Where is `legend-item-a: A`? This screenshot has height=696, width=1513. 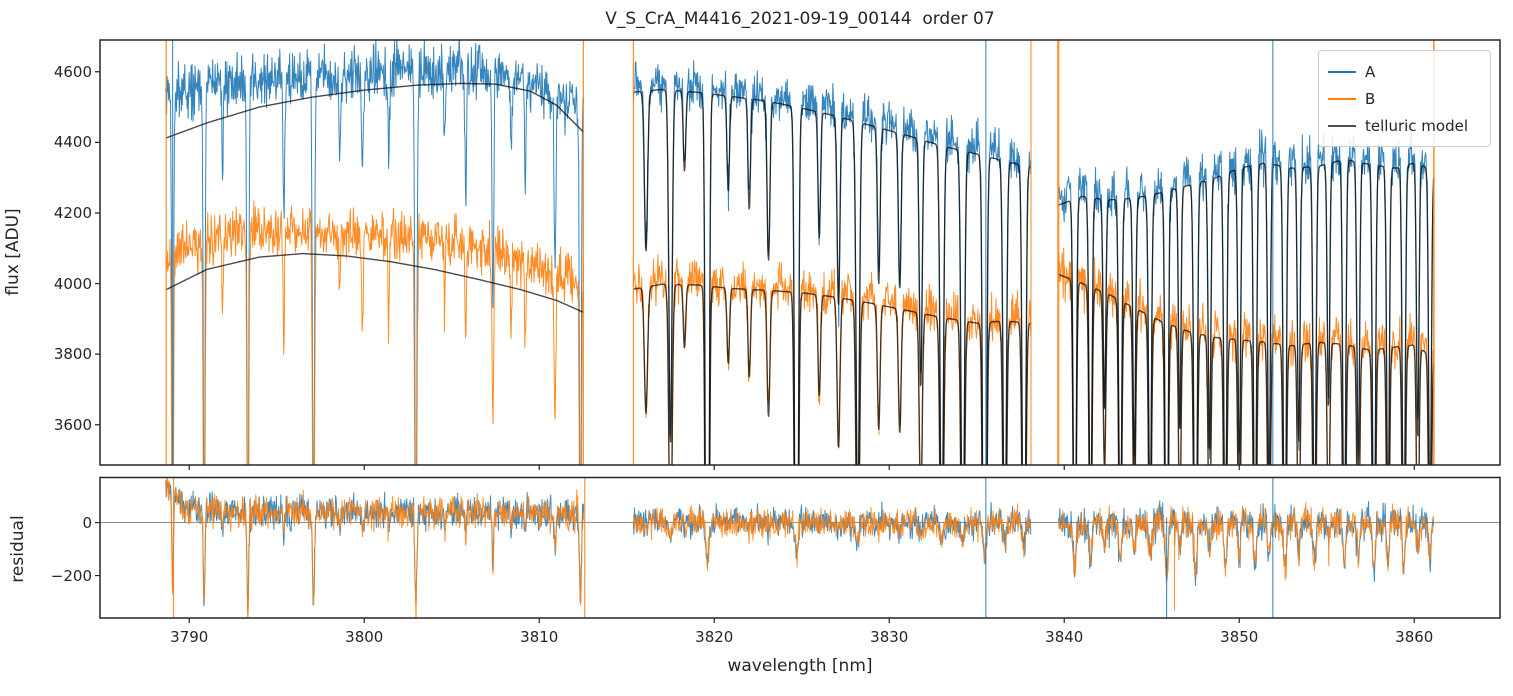 legend-item-a: A is located at coordinates (1404, 71).